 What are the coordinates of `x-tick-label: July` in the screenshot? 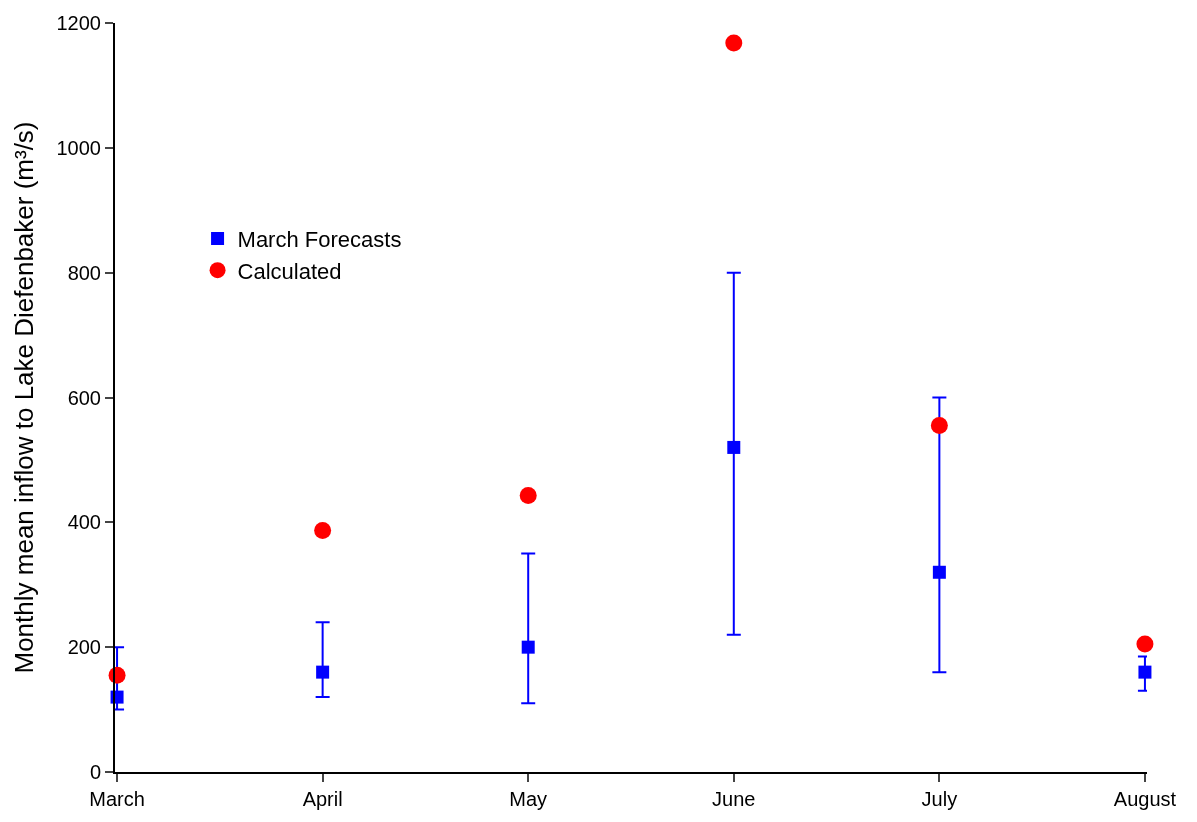 It's located at (939, 799).